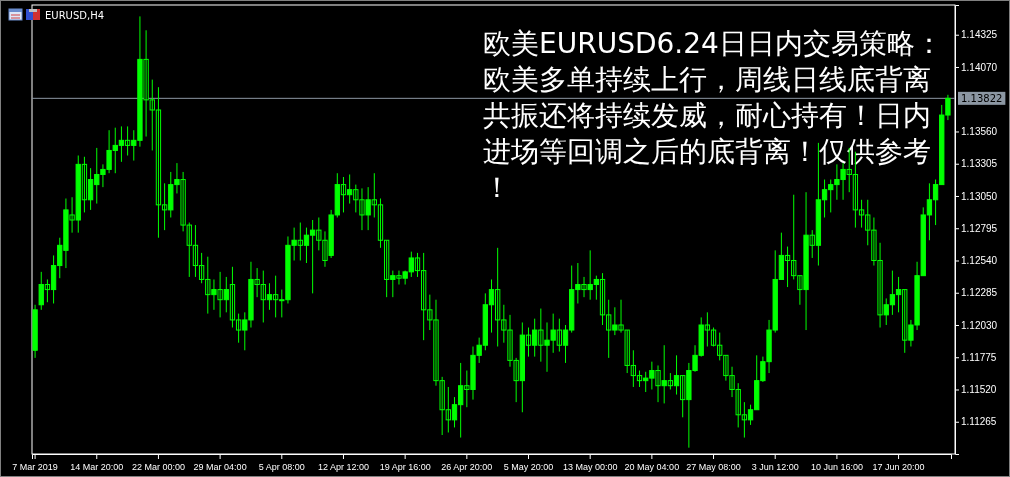 This screenshot has width=1010, height=477. Describe the element at coordinates (979, 164) in the screenshot. I see `y-tick-label: 1.13305` at that location.